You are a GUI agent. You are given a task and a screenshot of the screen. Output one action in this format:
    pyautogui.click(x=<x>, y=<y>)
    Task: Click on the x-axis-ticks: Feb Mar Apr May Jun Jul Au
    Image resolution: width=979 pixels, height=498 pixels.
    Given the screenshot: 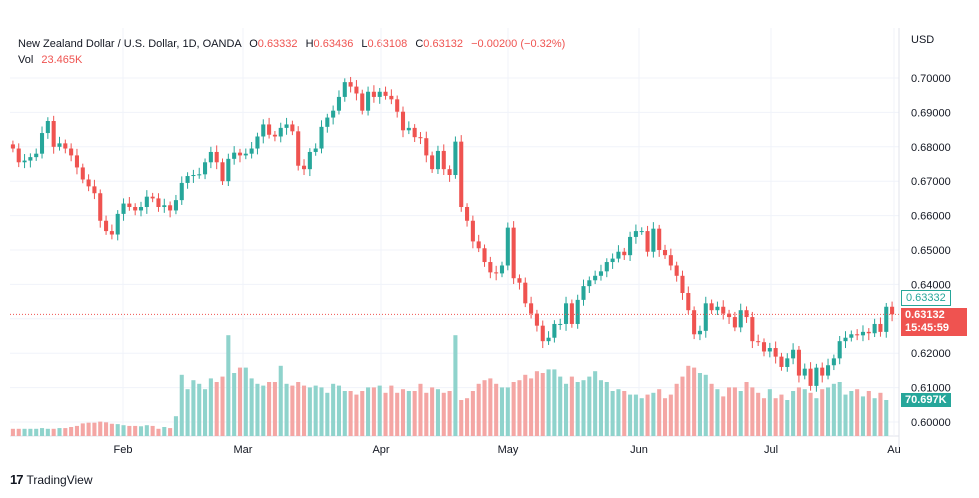 What is the action you would take?
    pyautogui.click(x=507, y=450)
    